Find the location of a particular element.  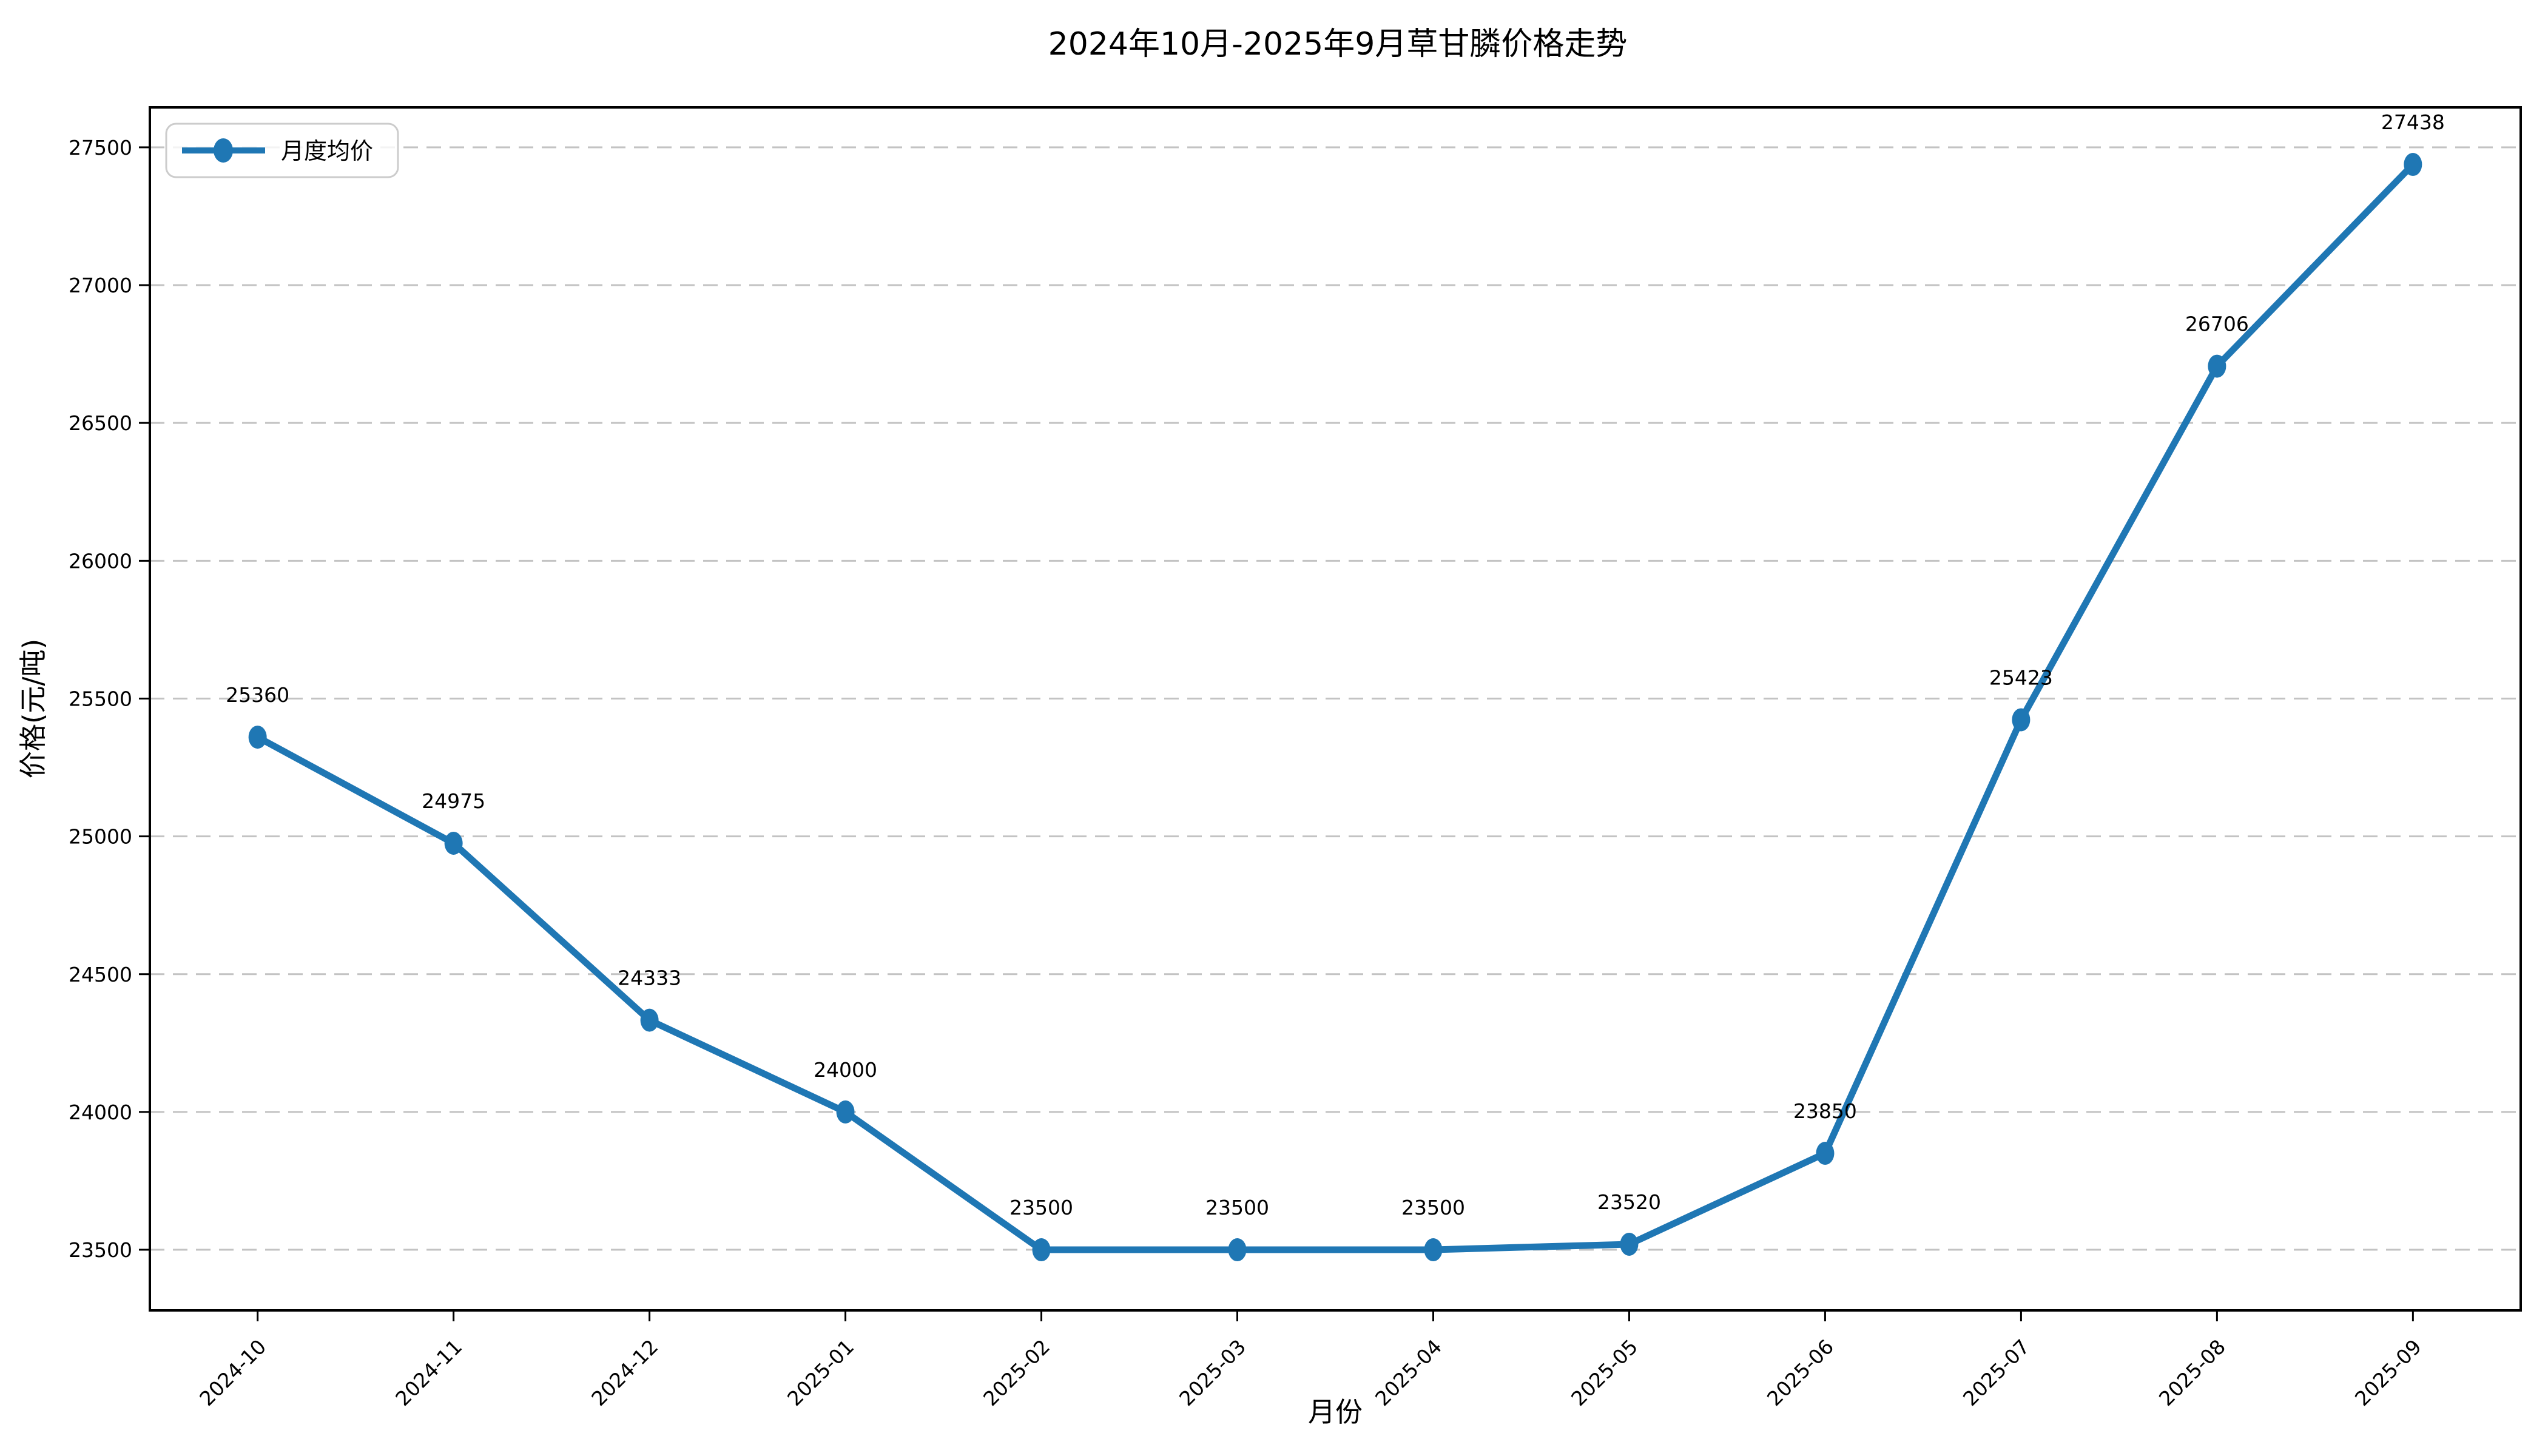

chart-title: 2024年10月-2025年9月草甘膦价格走势 is located at coordinates (1338, 44).